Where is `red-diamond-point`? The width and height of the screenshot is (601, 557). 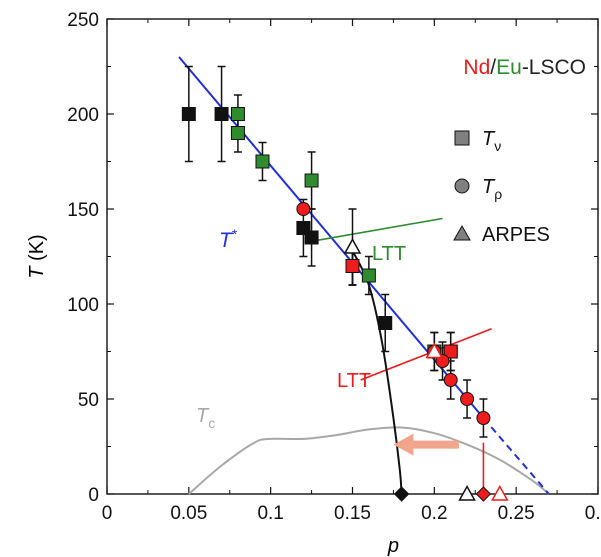 red-diamond-point is located at coordinates (483, 494).